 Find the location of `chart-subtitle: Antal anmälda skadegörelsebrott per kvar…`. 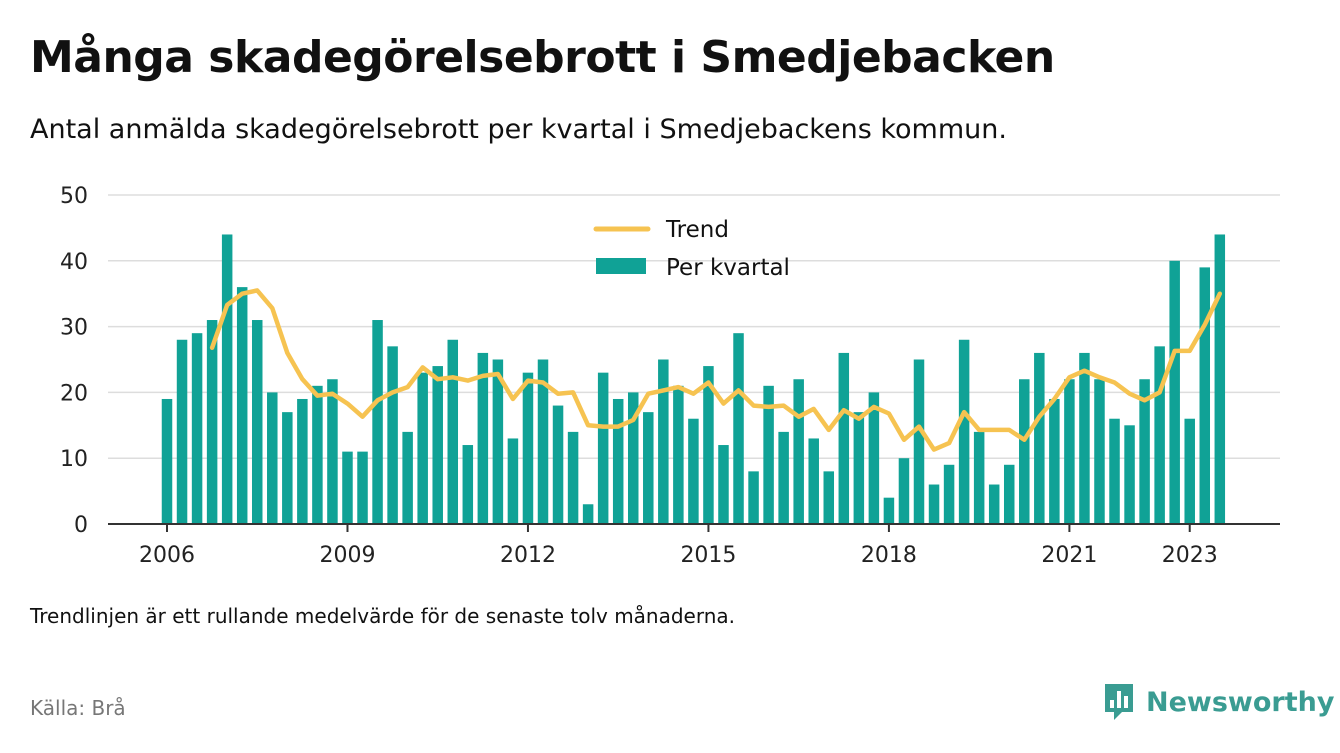

chart-subtitle: Antal anmälda skadegörelsebrott per kvar… is located at coordinates (518, 129).